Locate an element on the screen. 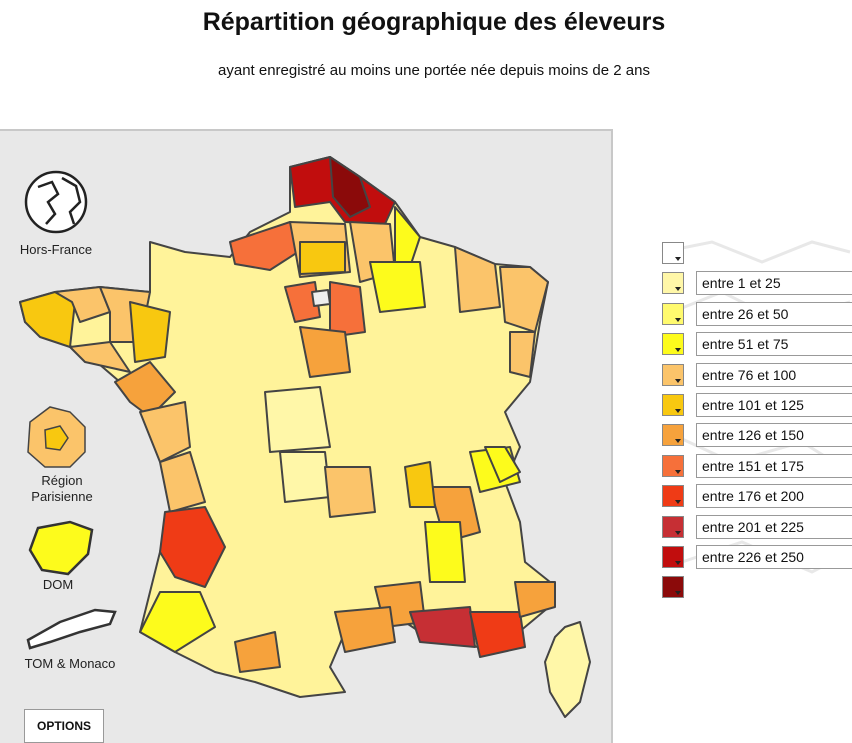  legend-row: entre 226 et 250 is located at coordinates (757, 558).